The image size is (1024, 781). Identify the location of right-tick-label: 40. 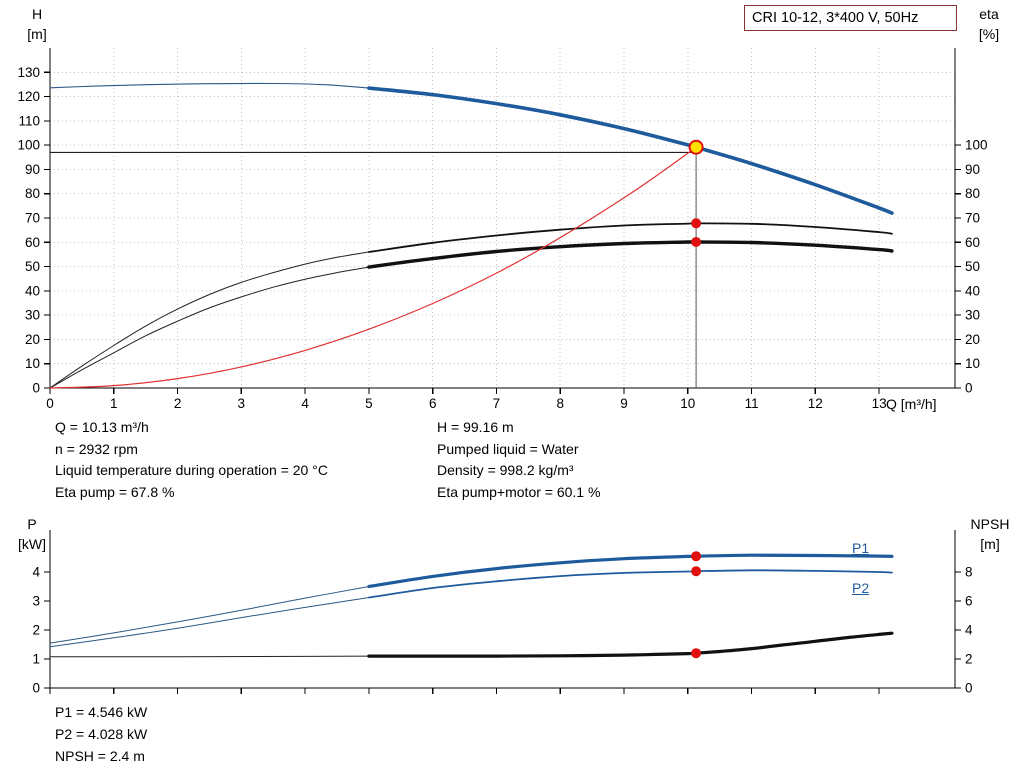
(972, 290).